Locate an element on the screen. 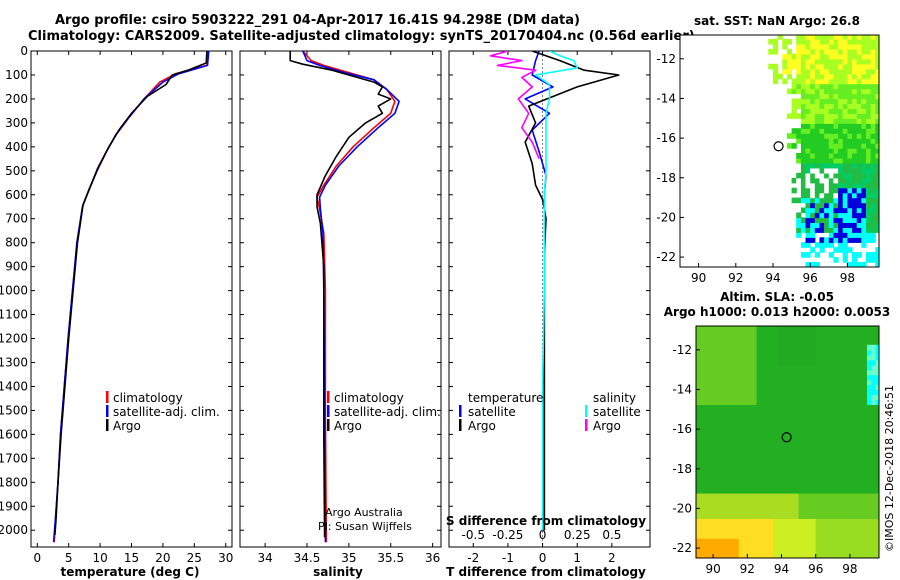 The height and width of the screenshot is (580, 900). sst-map-cells is located at coordinates (823, 151).